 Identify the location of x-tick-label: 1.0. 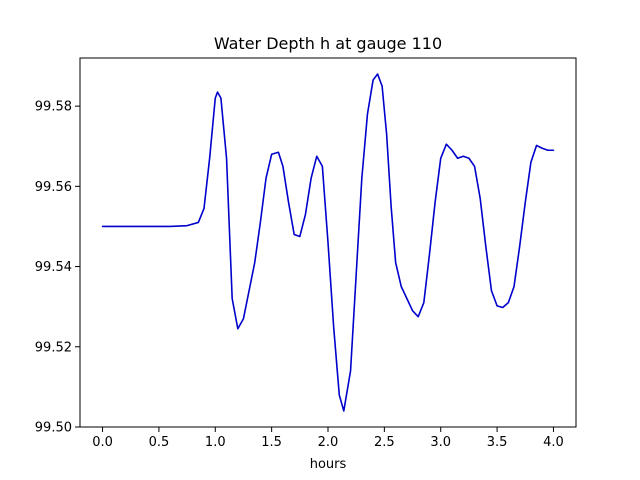
(215, 442).